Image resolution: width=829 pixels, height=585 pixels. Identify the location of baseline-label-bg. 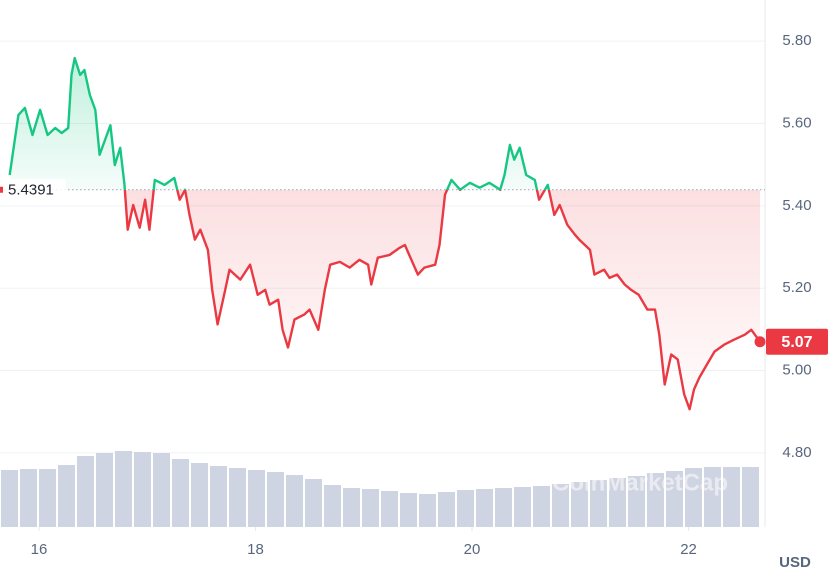
(34, 189).